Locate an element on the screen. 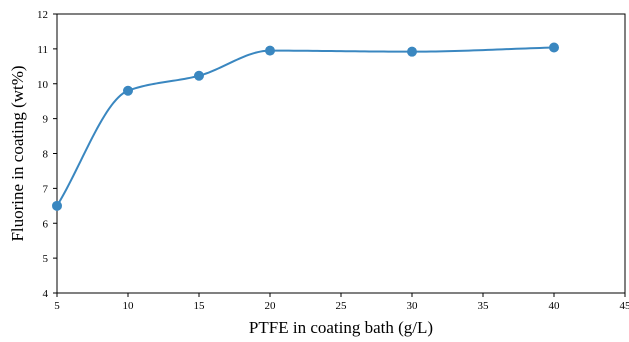 Image resolution: width=629 pixels, height=342 pixels. y-axis-label: Fluorine in coating (wt%) is located at coordinates (17, 153).